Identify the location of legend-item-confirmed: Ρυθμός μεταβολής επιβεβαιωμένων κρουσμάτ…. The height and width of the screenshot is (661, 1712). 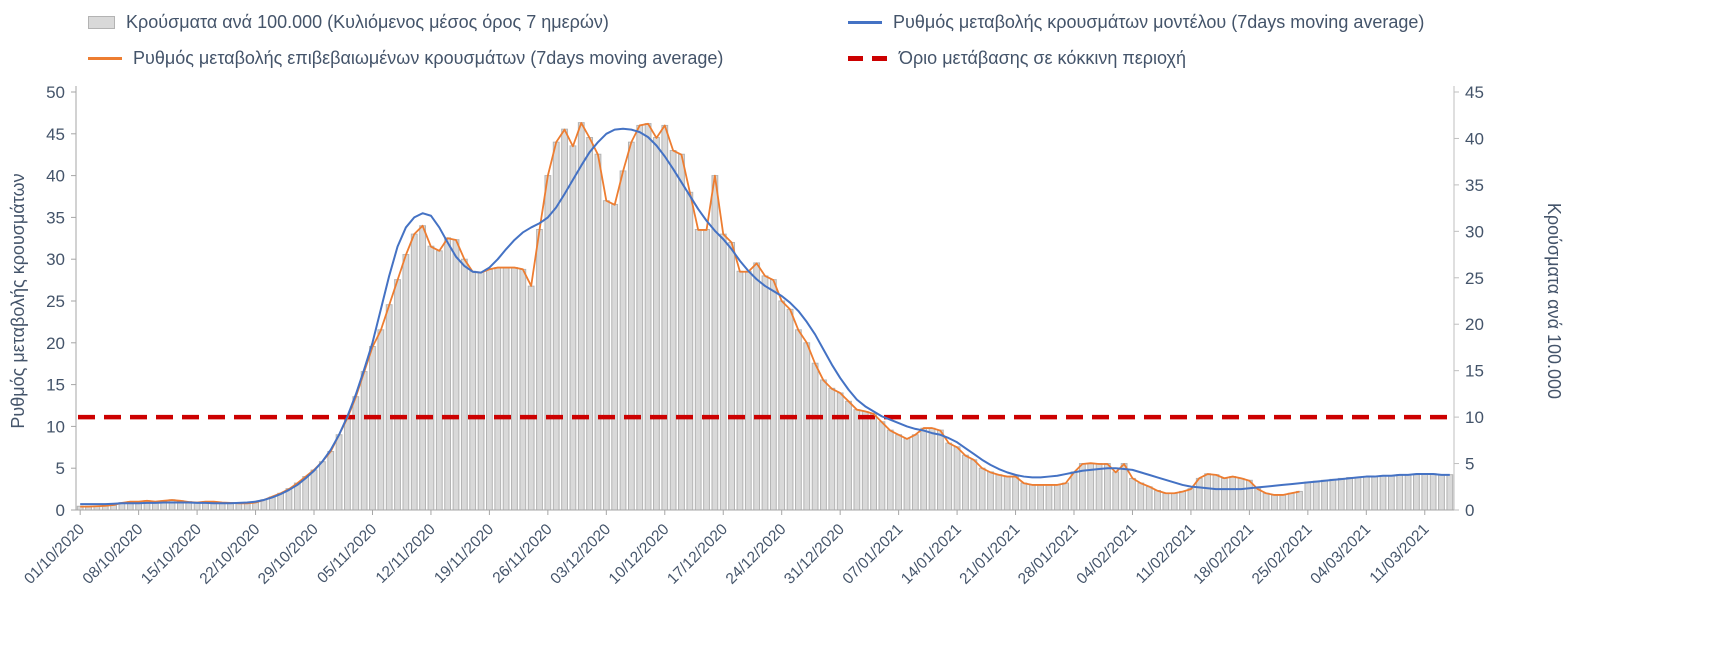
(405, 58).